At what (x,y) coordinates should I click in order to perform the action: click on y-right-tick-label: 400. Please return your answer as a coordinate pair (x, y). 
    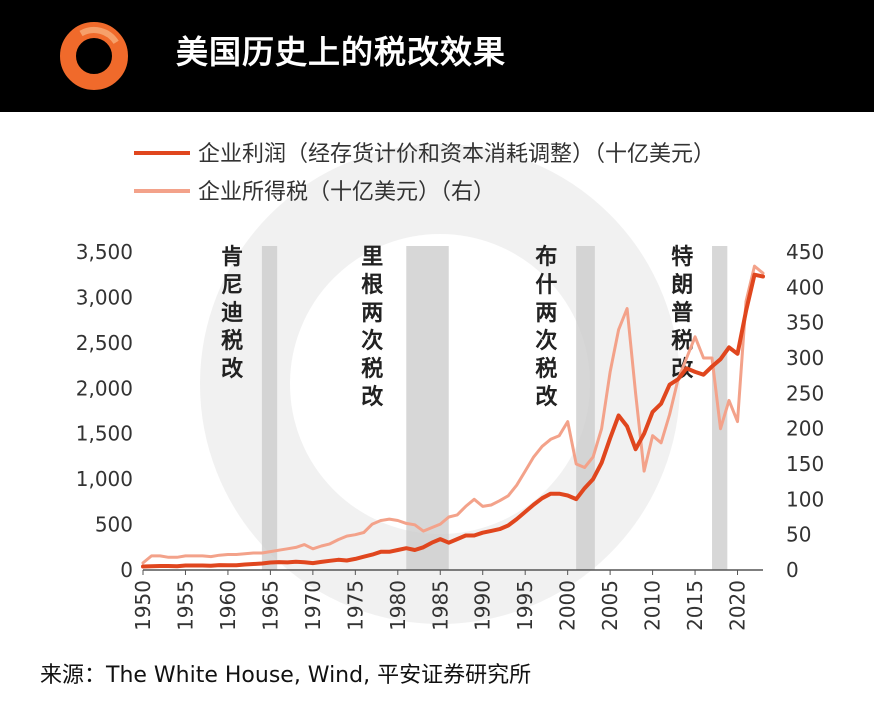
    Looking at the image, I should click on (805, 287).